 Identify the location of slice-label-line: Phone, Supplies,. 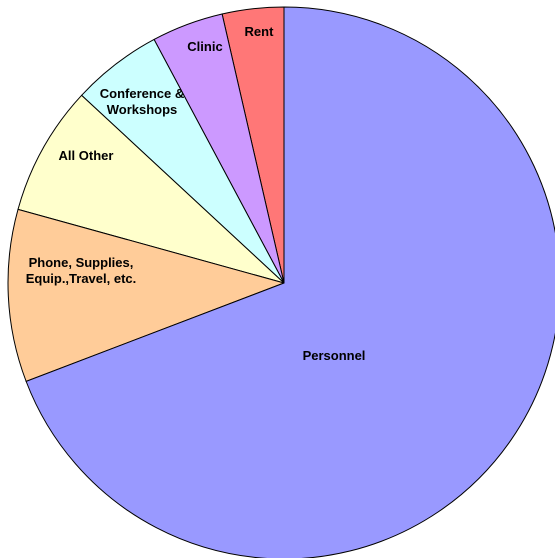
(81, 262).